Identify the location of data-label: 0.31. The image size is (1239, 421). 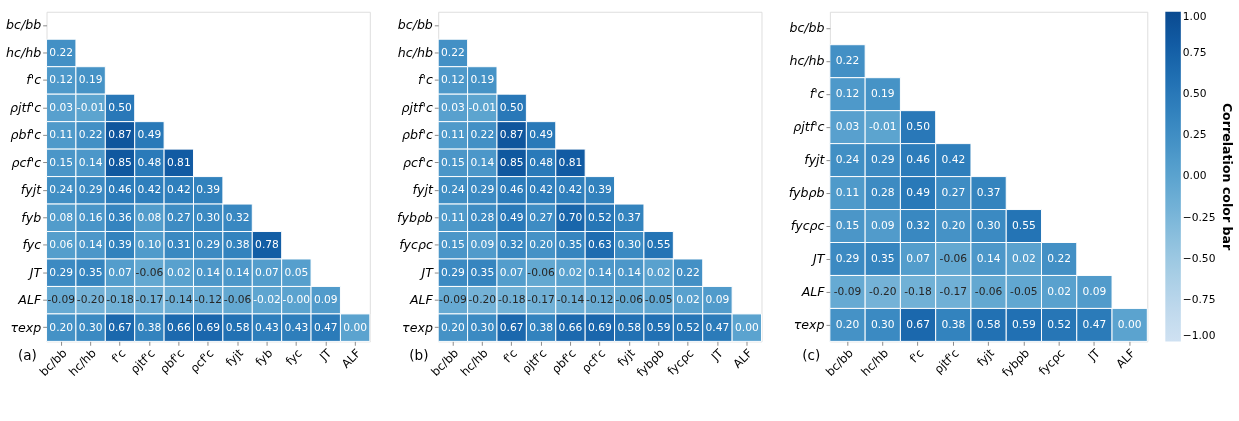
(178, 245).